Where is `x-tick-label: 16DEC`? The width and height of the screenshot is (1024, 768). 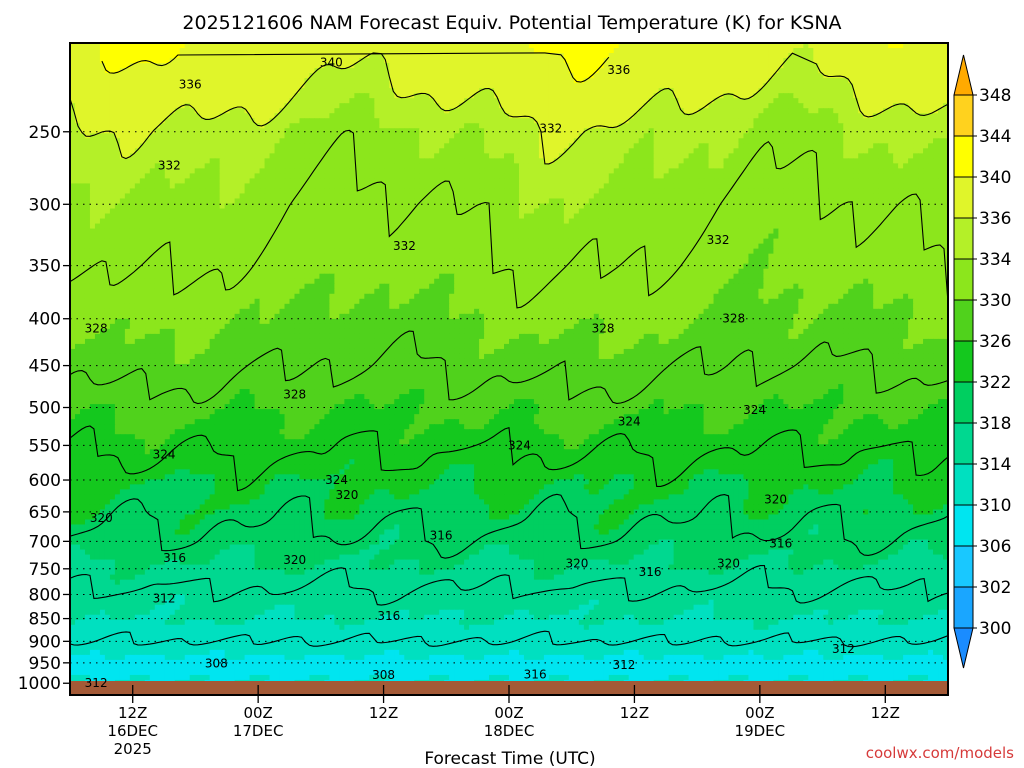
x-tick-label: 16DEC is located at coordinates (132, 731).